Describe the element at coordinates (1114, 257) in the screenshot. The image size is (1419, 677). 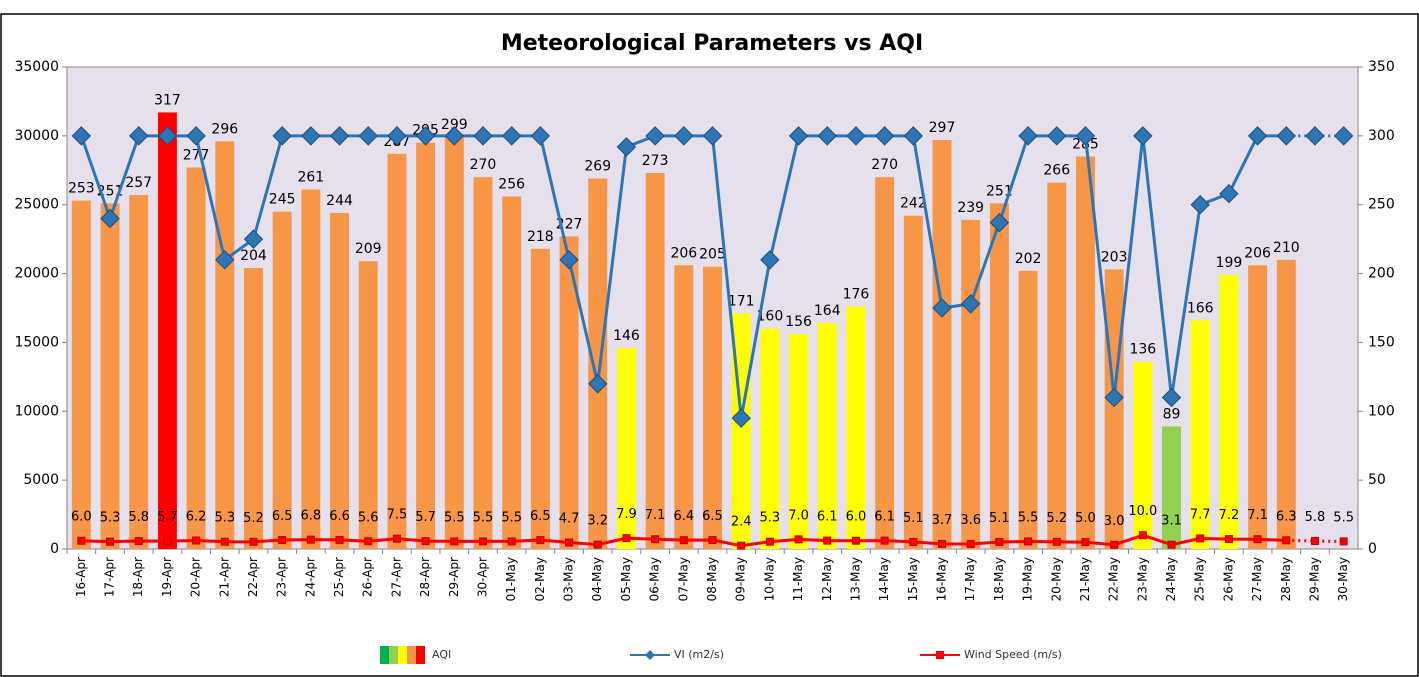
I see `bar-value-label: 203` at that location.